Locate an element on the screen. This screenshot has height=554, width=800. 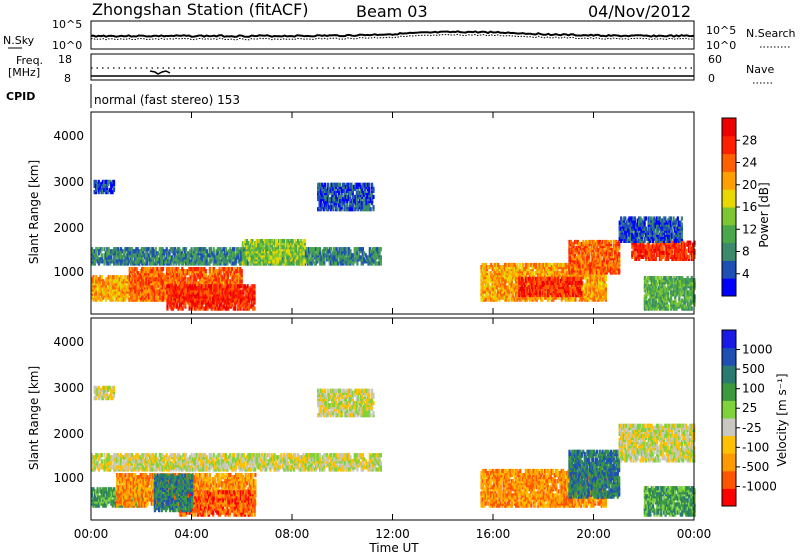
nave-tick-bottom: 0 is located at coordinates (711, 78).